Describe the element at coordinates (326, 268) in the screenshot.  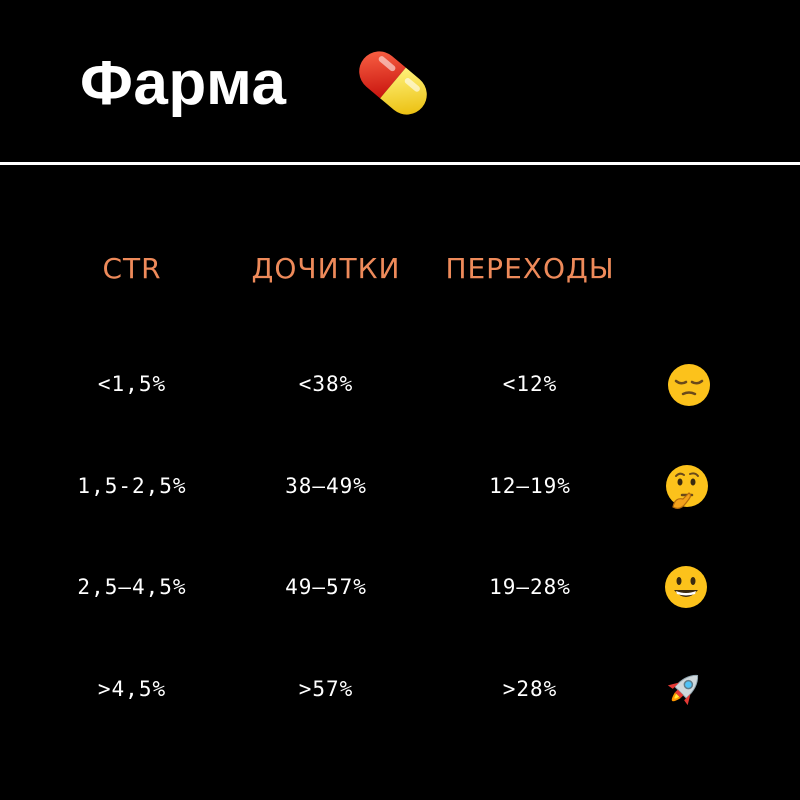
I see `column-header-reads: ДОЧИТКИ` at that location.